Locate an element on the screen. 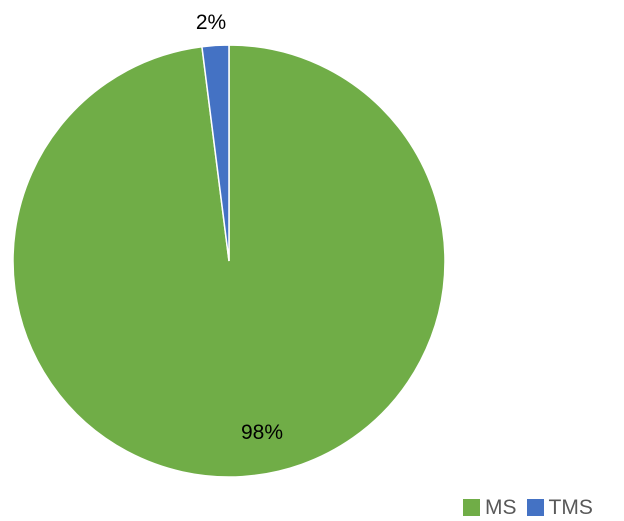 The height and width of the screenshot is (521, 624). legend: MS TMS is located at coordinates (528, 507).